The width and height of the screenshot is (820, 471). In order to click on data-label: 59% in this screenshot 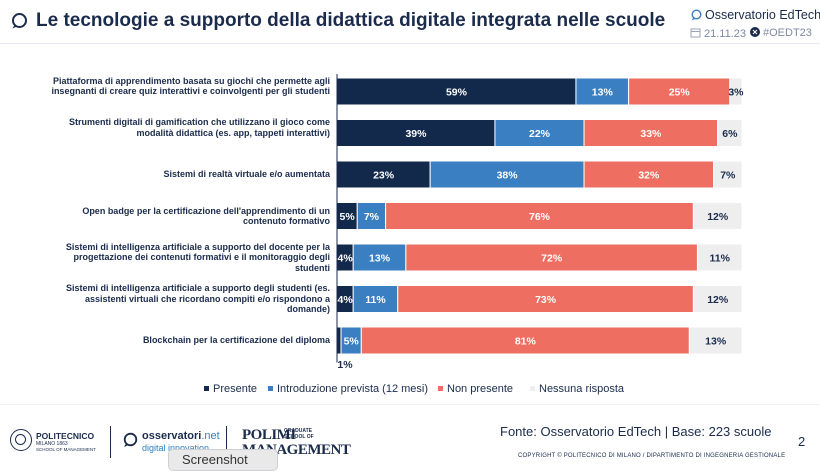, I will do `click(457, 93)`.